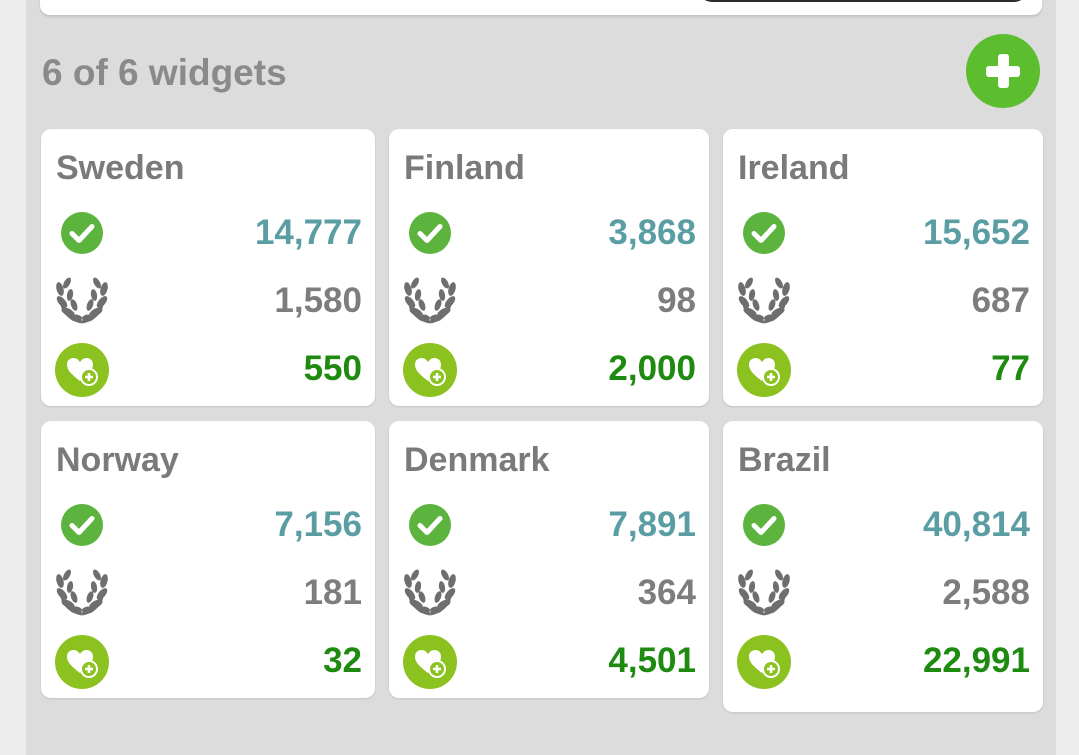  What do you see at coordinates (318, 524) in the screenshot?
I see `completed-value: 7,156` at bounding box center [318, 524].